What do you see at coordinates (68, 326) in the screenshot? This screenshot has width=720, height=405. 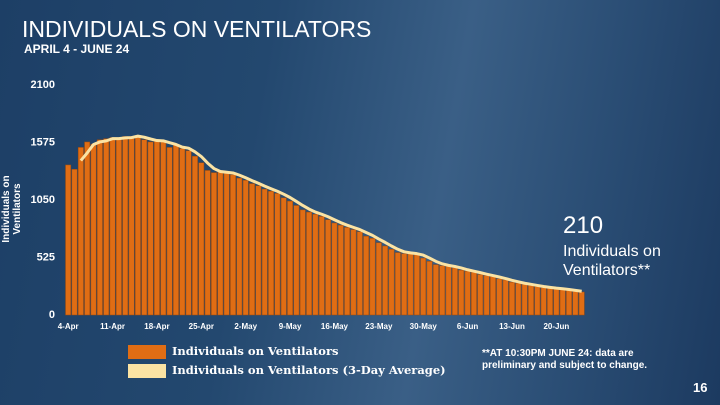 I see `x-tick-label: 4-Apr` at bounding box center [68, 326].